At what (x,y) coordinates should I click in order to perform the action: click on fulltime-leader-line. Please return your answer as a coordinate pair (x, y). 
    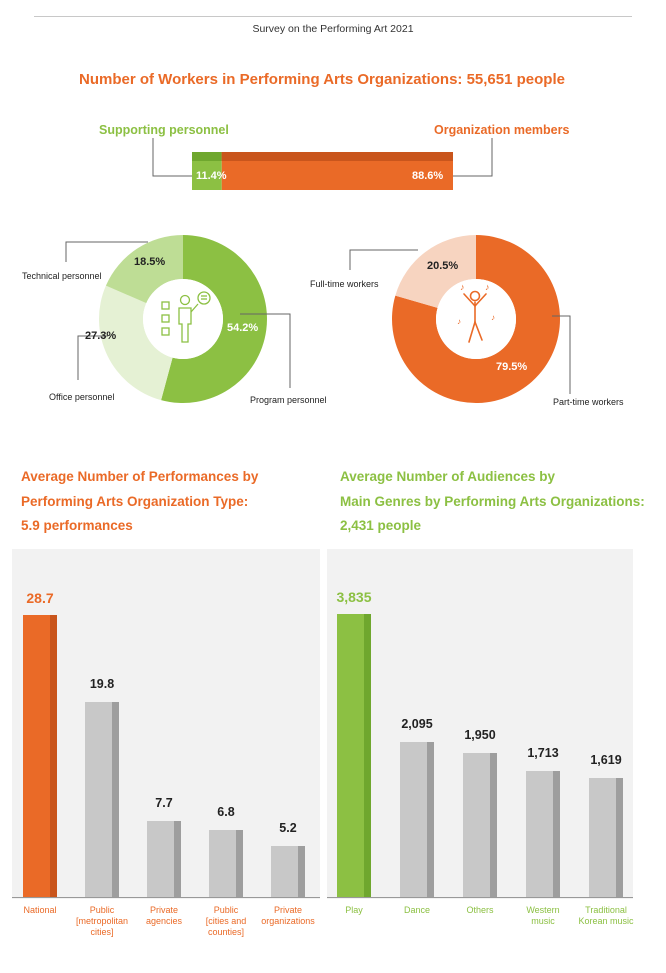
    Looking at the image, I should click on (383, 259).